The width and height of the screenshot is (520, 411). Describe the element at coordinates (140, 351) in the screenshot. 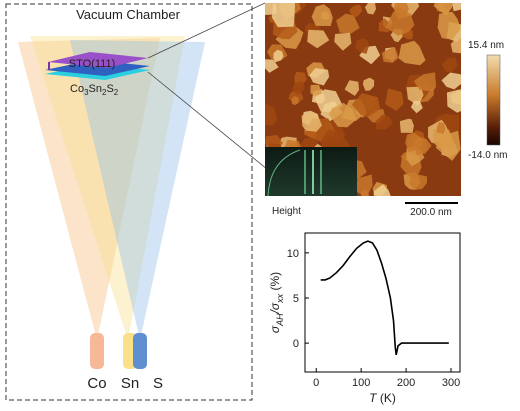

I see `source-s` at that location.